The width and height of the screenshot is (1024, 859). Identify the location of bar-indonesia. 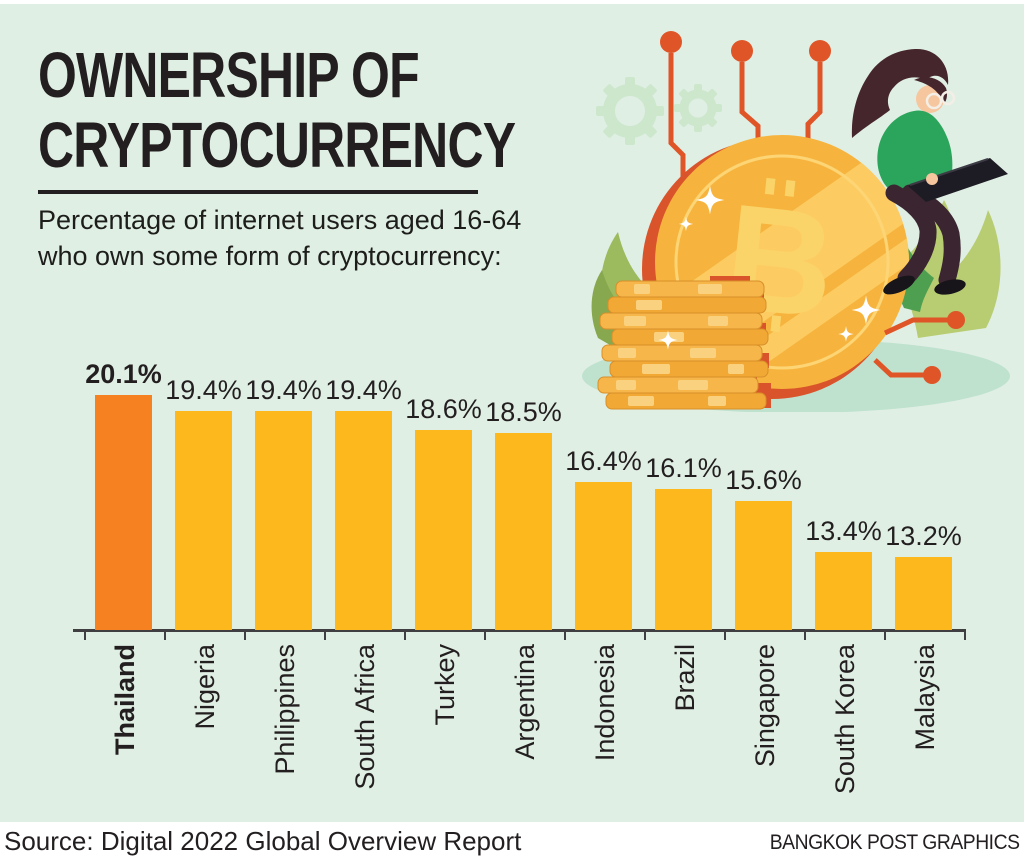
(603, 556).